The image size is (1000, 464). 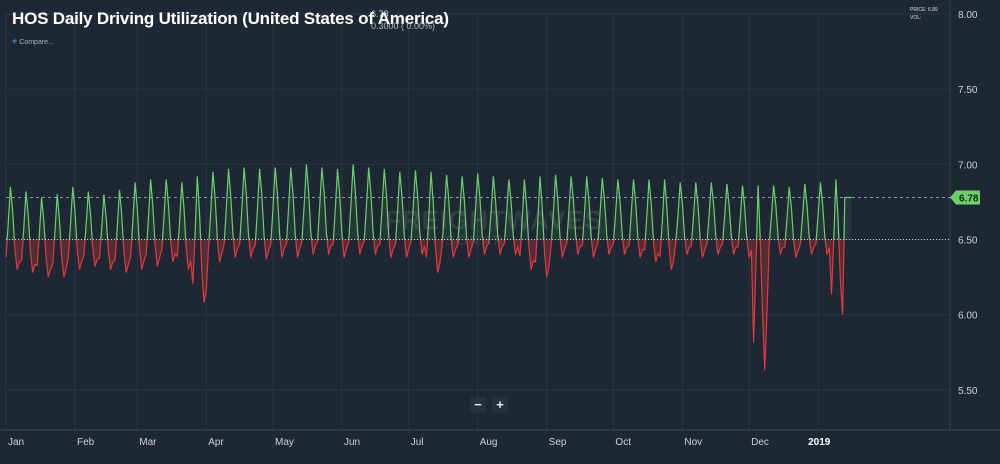 I want to click on current-value-badge, so click(x=965, y=197).